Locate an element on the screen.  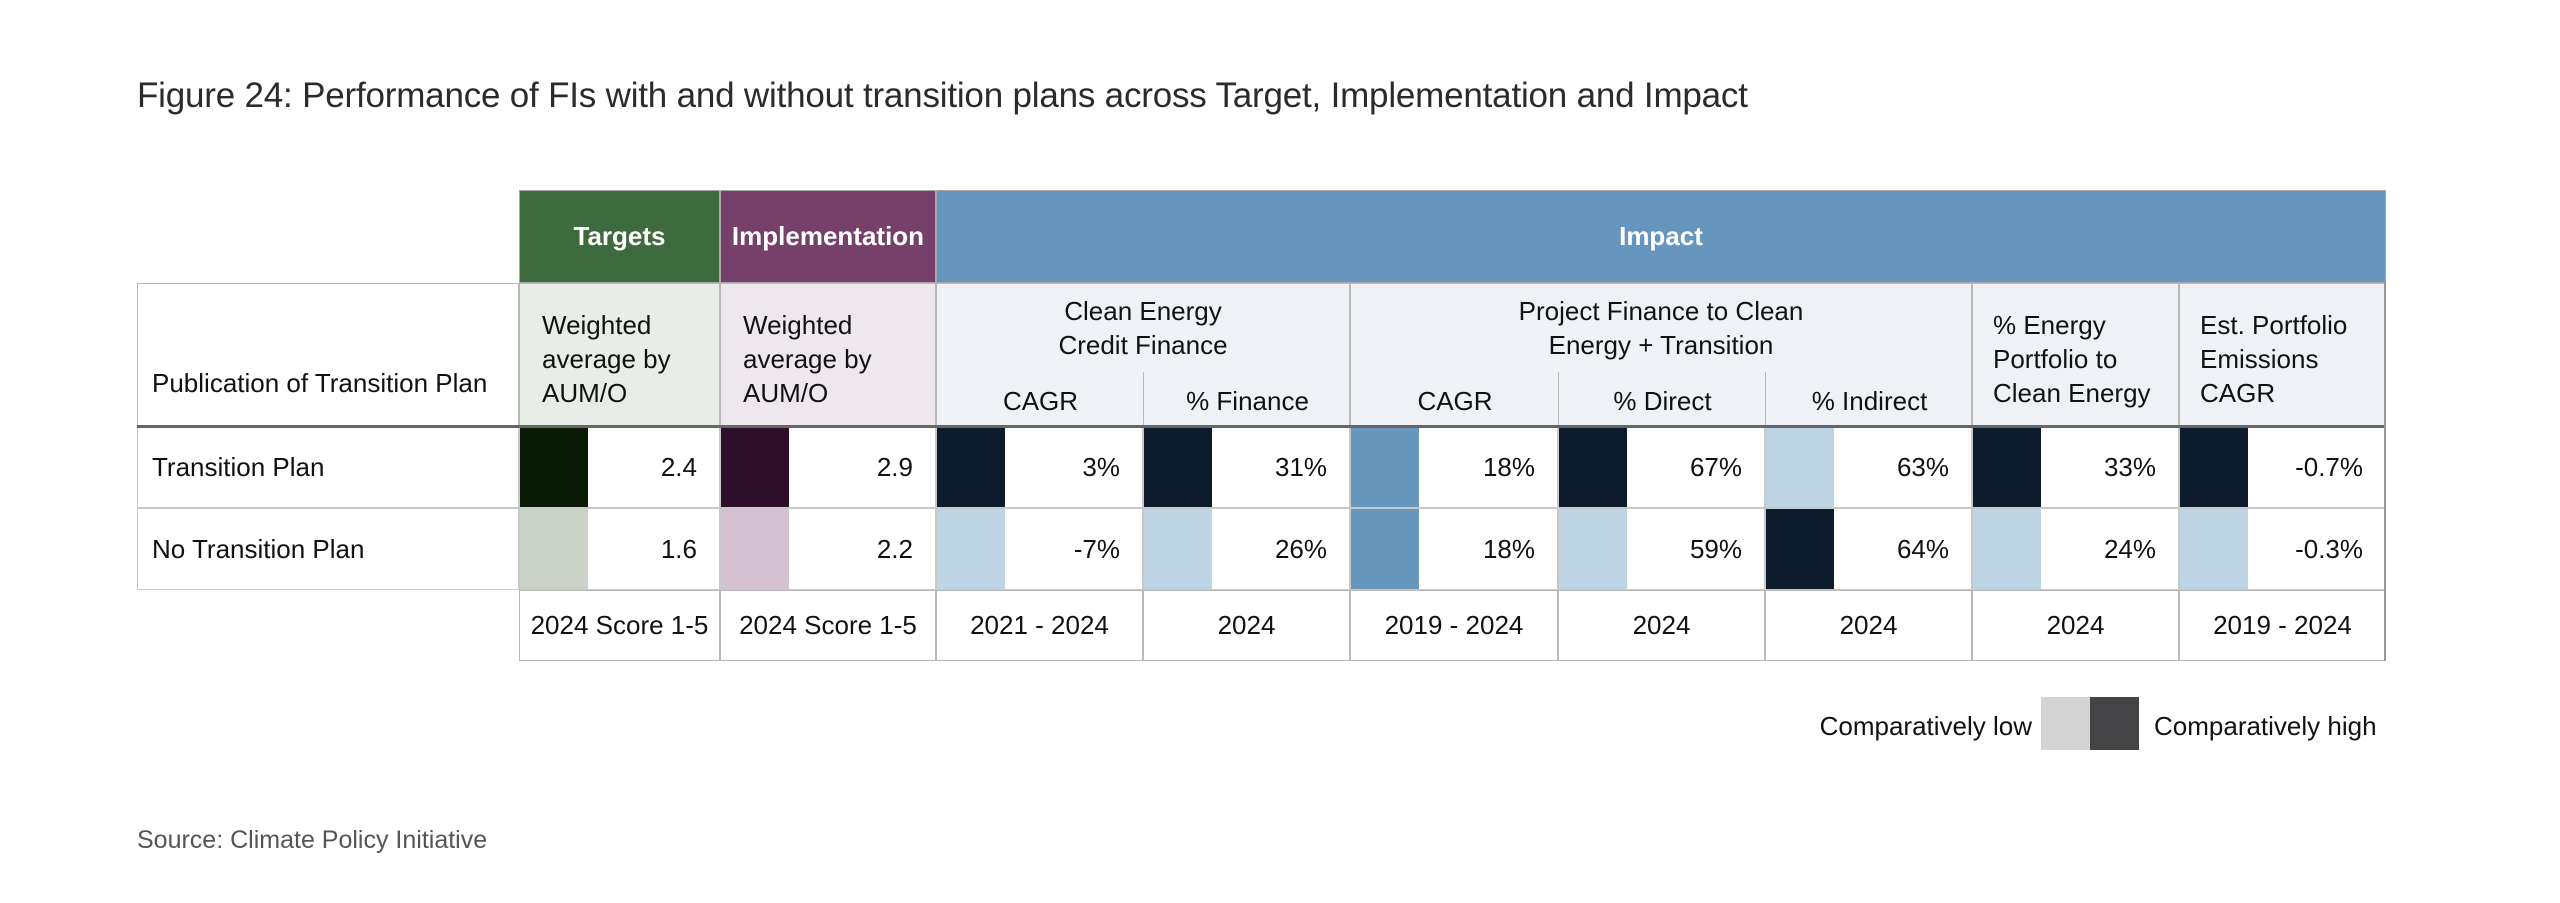
legend-low-swatch is located at coordinates (2065, 723).